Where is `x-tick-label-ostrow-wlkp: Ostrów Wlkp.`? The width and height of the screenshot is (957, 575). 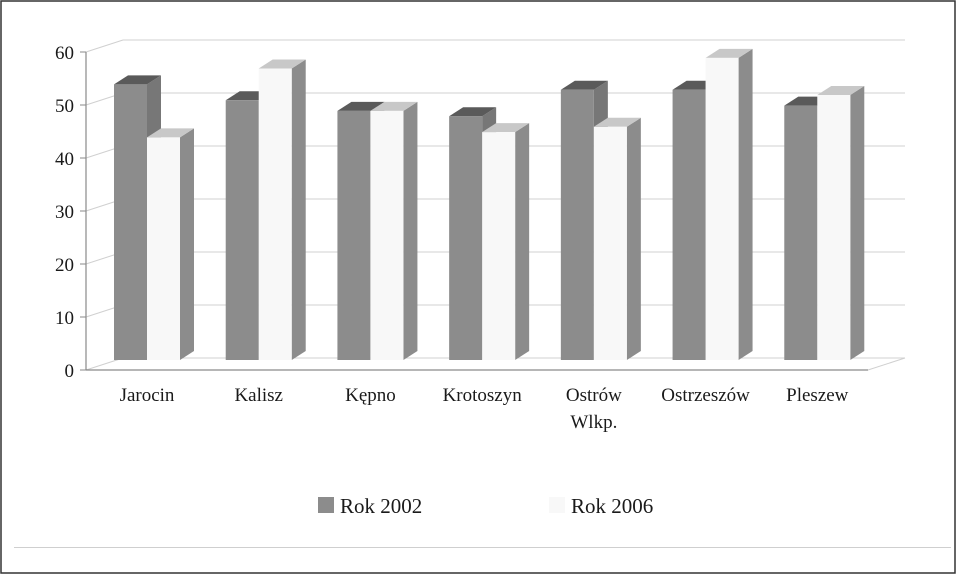 x-tick-label-ostrow-wlkp: Ostrów Wlkp. is located at coordinates (594, 409).